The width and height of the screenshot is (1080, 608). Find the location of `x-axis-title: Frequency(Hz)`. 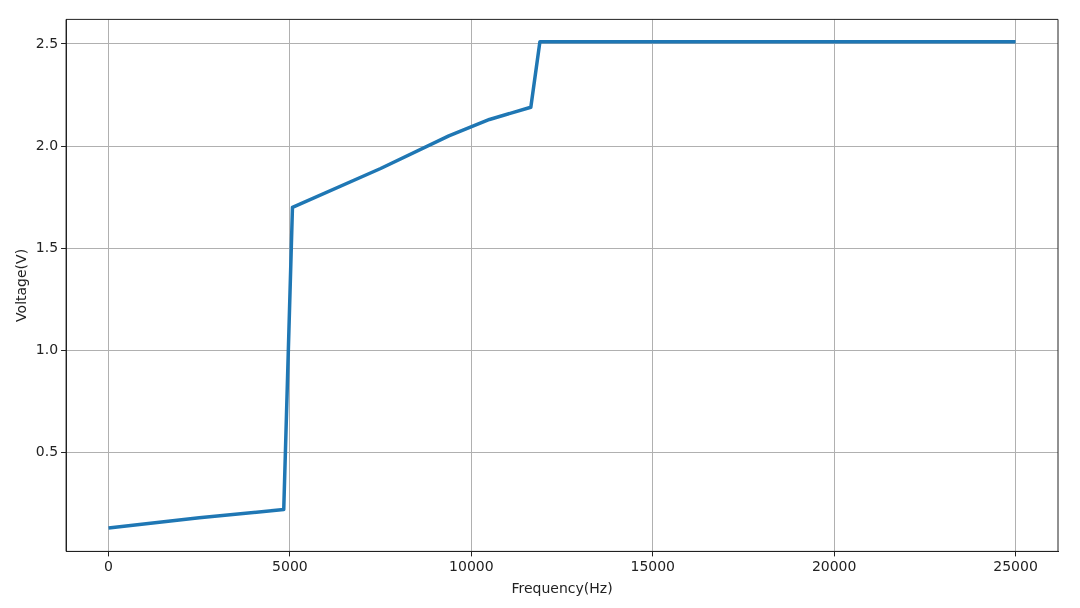

x-axis-title: Frequency(Hz) is located at coordinates (562, 588).